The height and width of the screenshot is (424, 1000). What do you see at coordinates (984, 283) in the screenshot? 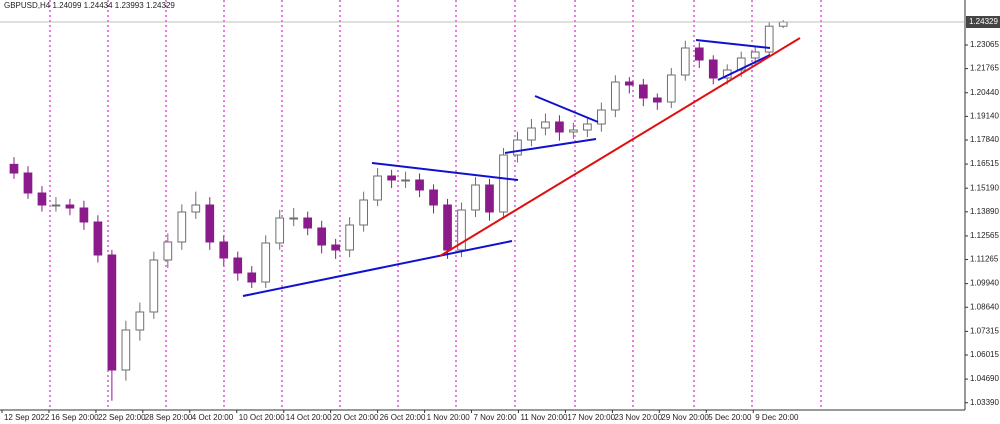
I see `y-tick-label: 1.09940` at bounding box center [984, 283].